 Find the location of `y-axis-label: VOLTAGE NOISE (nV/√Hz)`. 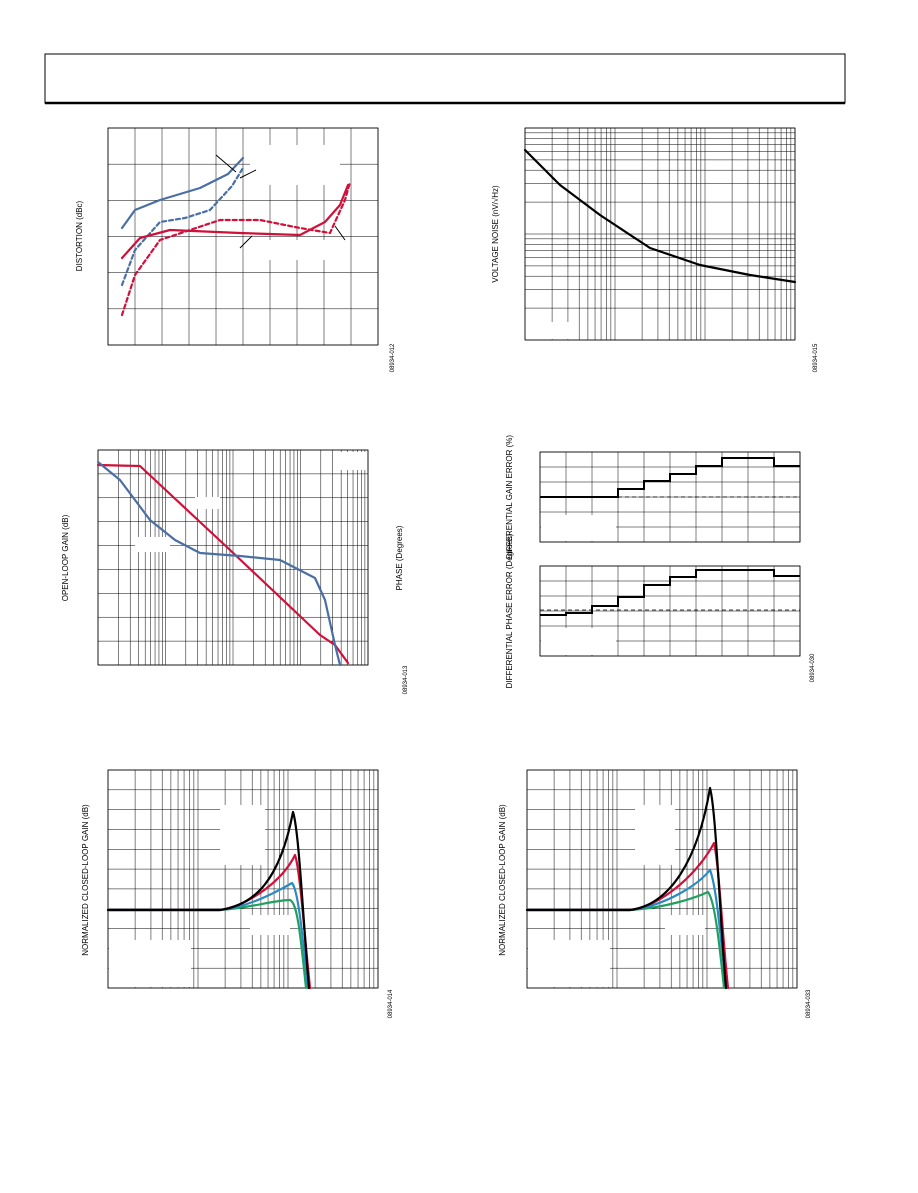

y-axis-label: VOLTAGE NOISE (nV/√Hz) is located at coordinates (495, 234).